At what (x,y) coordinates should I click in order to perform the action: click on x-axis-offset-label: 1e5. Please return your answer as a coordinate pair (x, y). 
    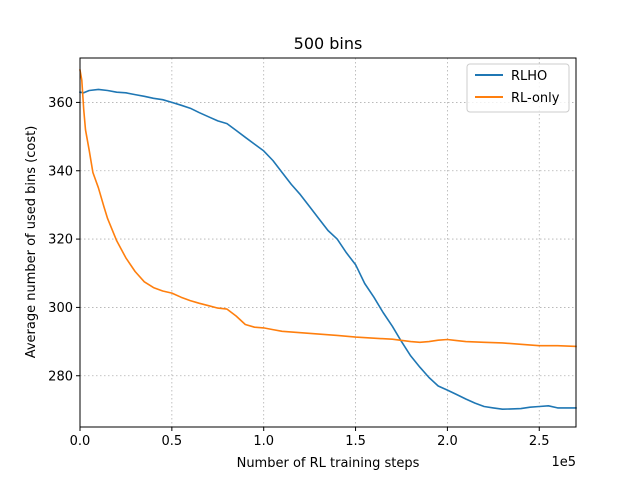
    Looking at the image, I should click on (563, 462).